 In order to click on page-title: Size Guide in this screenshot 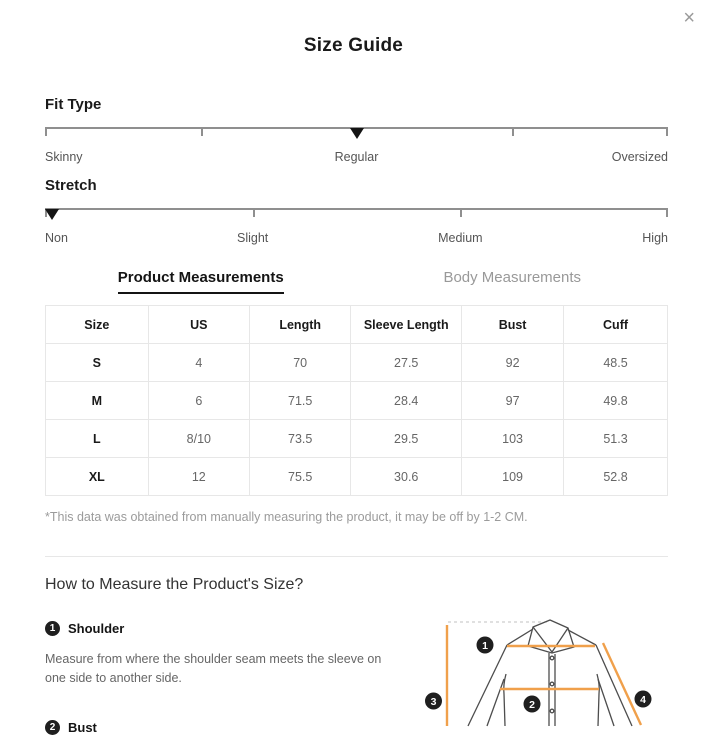, I will do `click(353, 45)`.